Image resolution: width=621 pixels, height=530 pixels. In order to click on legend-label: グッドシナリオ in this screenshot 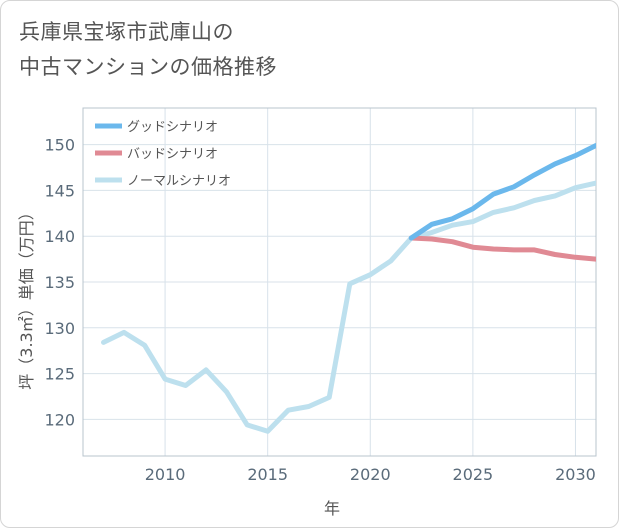, I will do `click(172, 127)`.